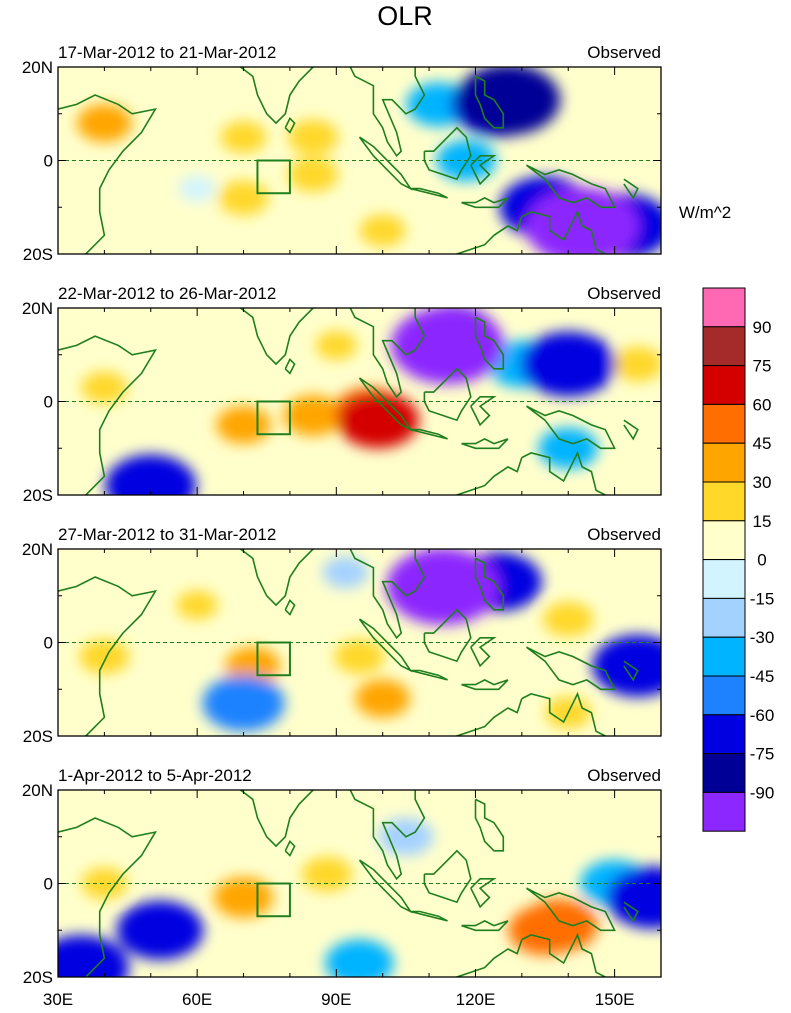  I want to click on coastlines, so click(348, 401).